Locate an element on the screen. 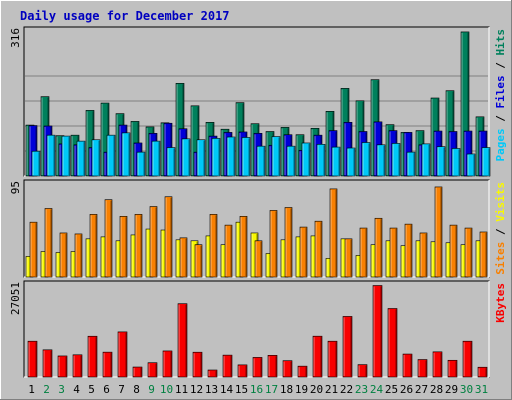 The width and height of the screenshot is (512, 400). panel-top-max-label: 316 is located at coordinates (15, 38).